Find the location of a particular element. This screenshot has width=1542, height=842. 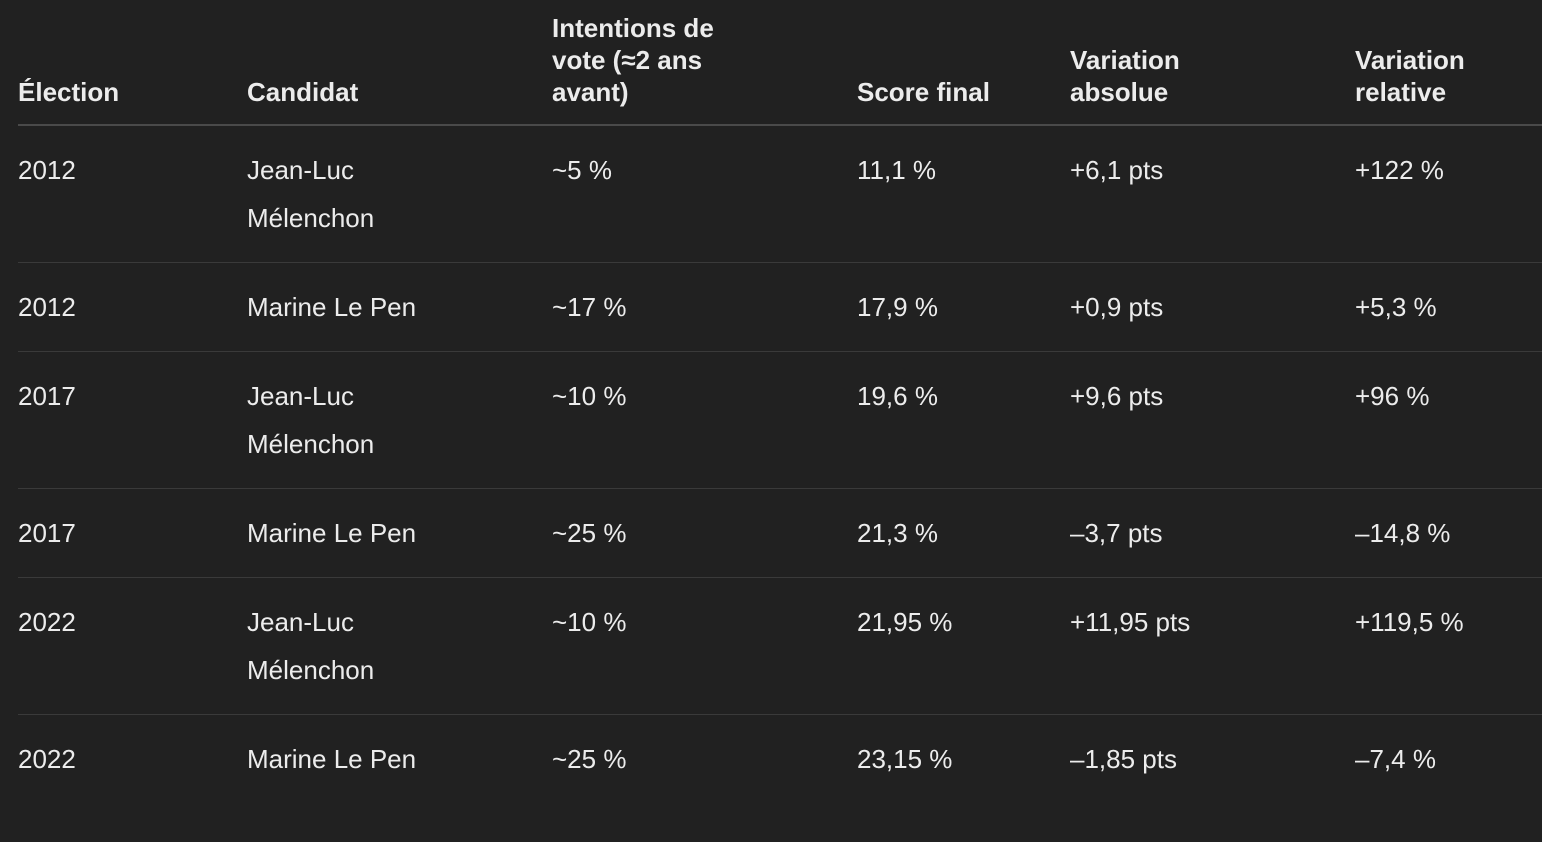

cell-absolute-variation: +9,6 pts is located at coordinates (1212, 420).